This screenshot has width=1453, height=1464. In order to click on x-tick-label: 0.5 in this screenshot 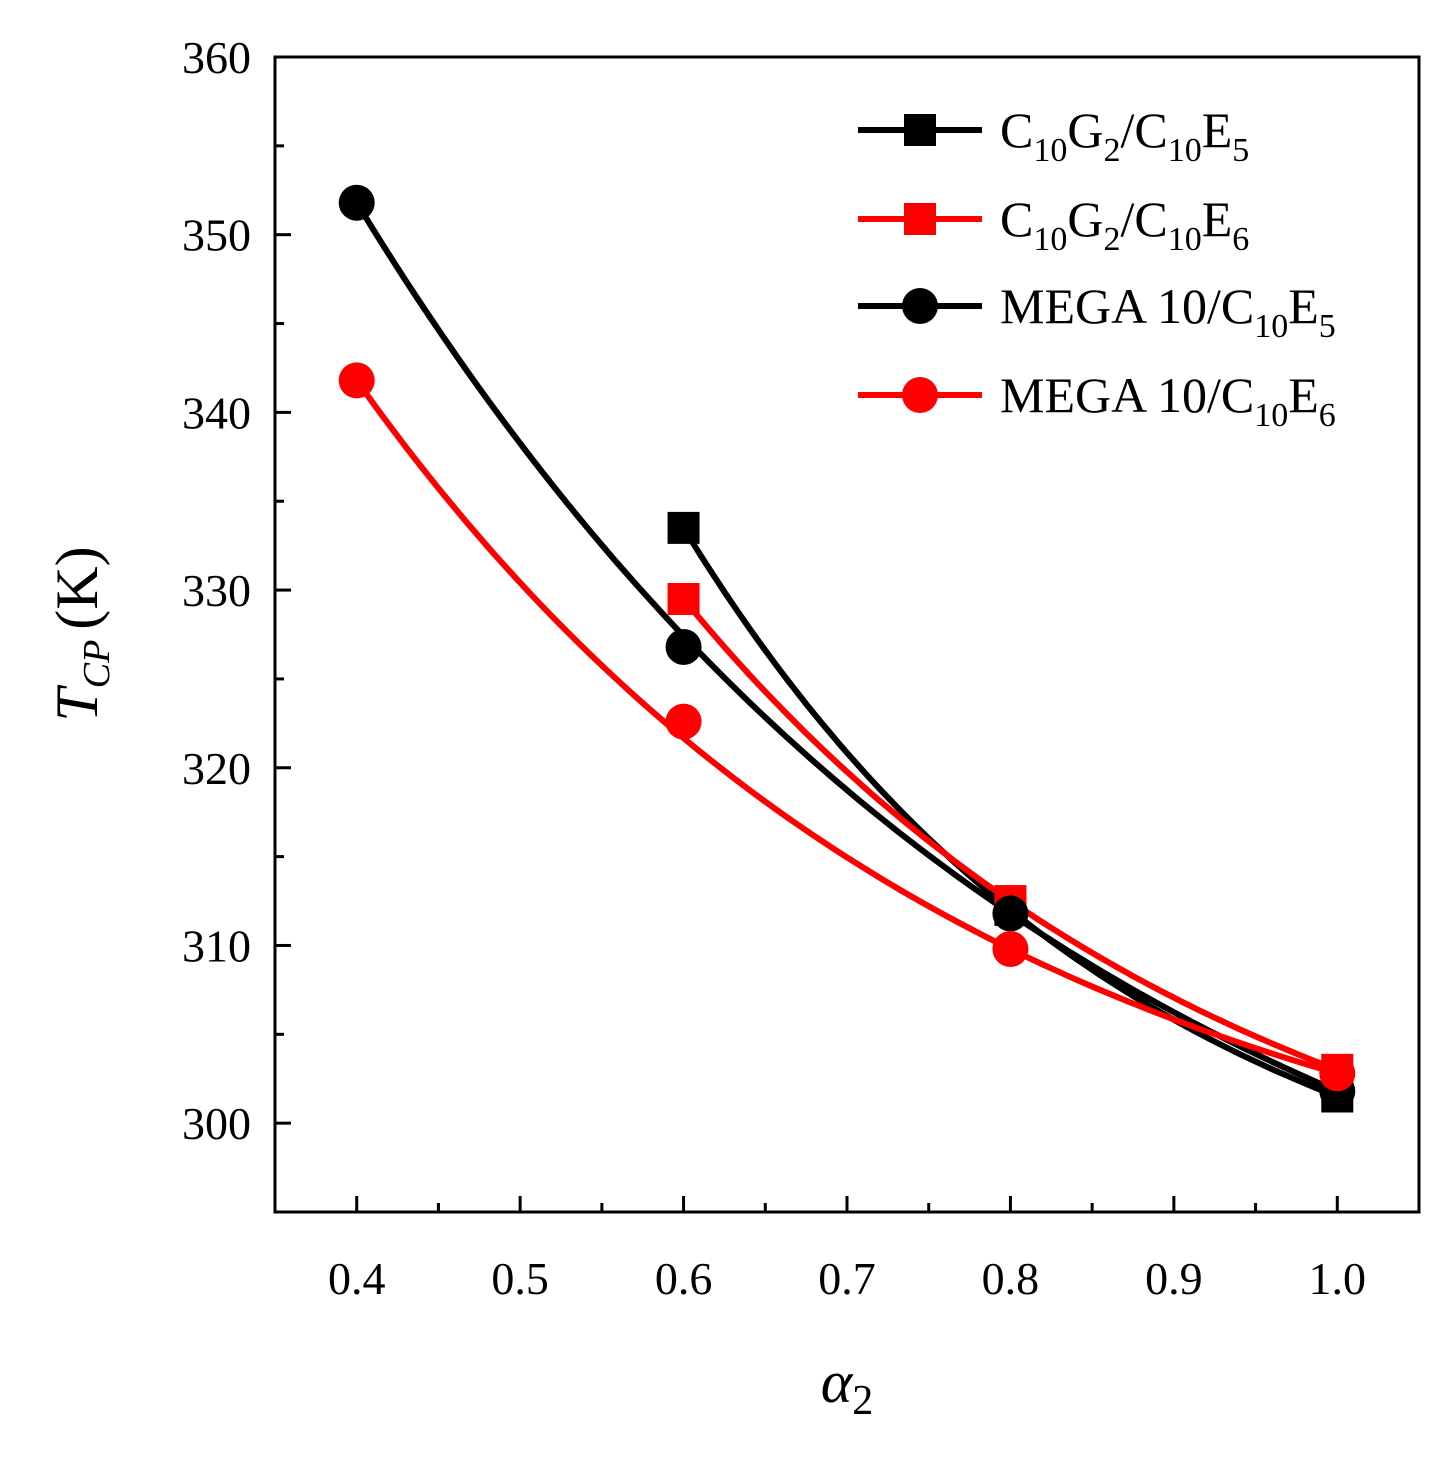, I will do `click(520, 1278)`.